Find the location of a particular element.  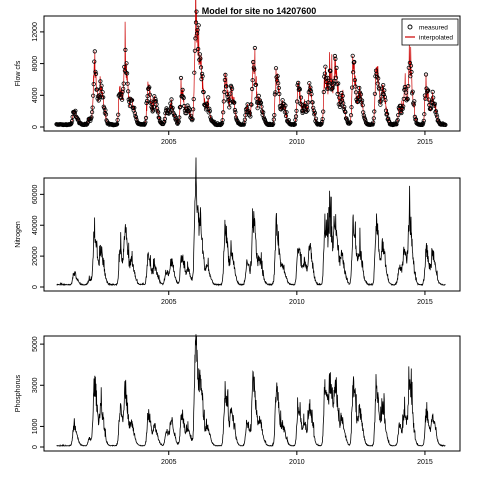

y-tick-label-phosphorus: 5000 is located at coordinates (35, 344).